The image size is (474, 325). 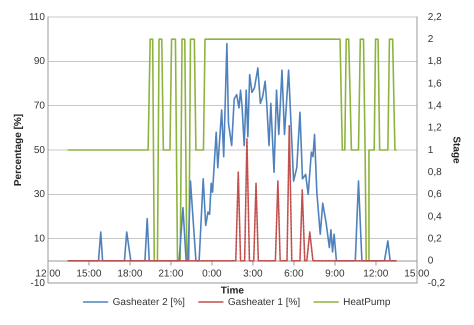 I want to click on y2-tick-label: 1,8, so click(x=435, y=62).